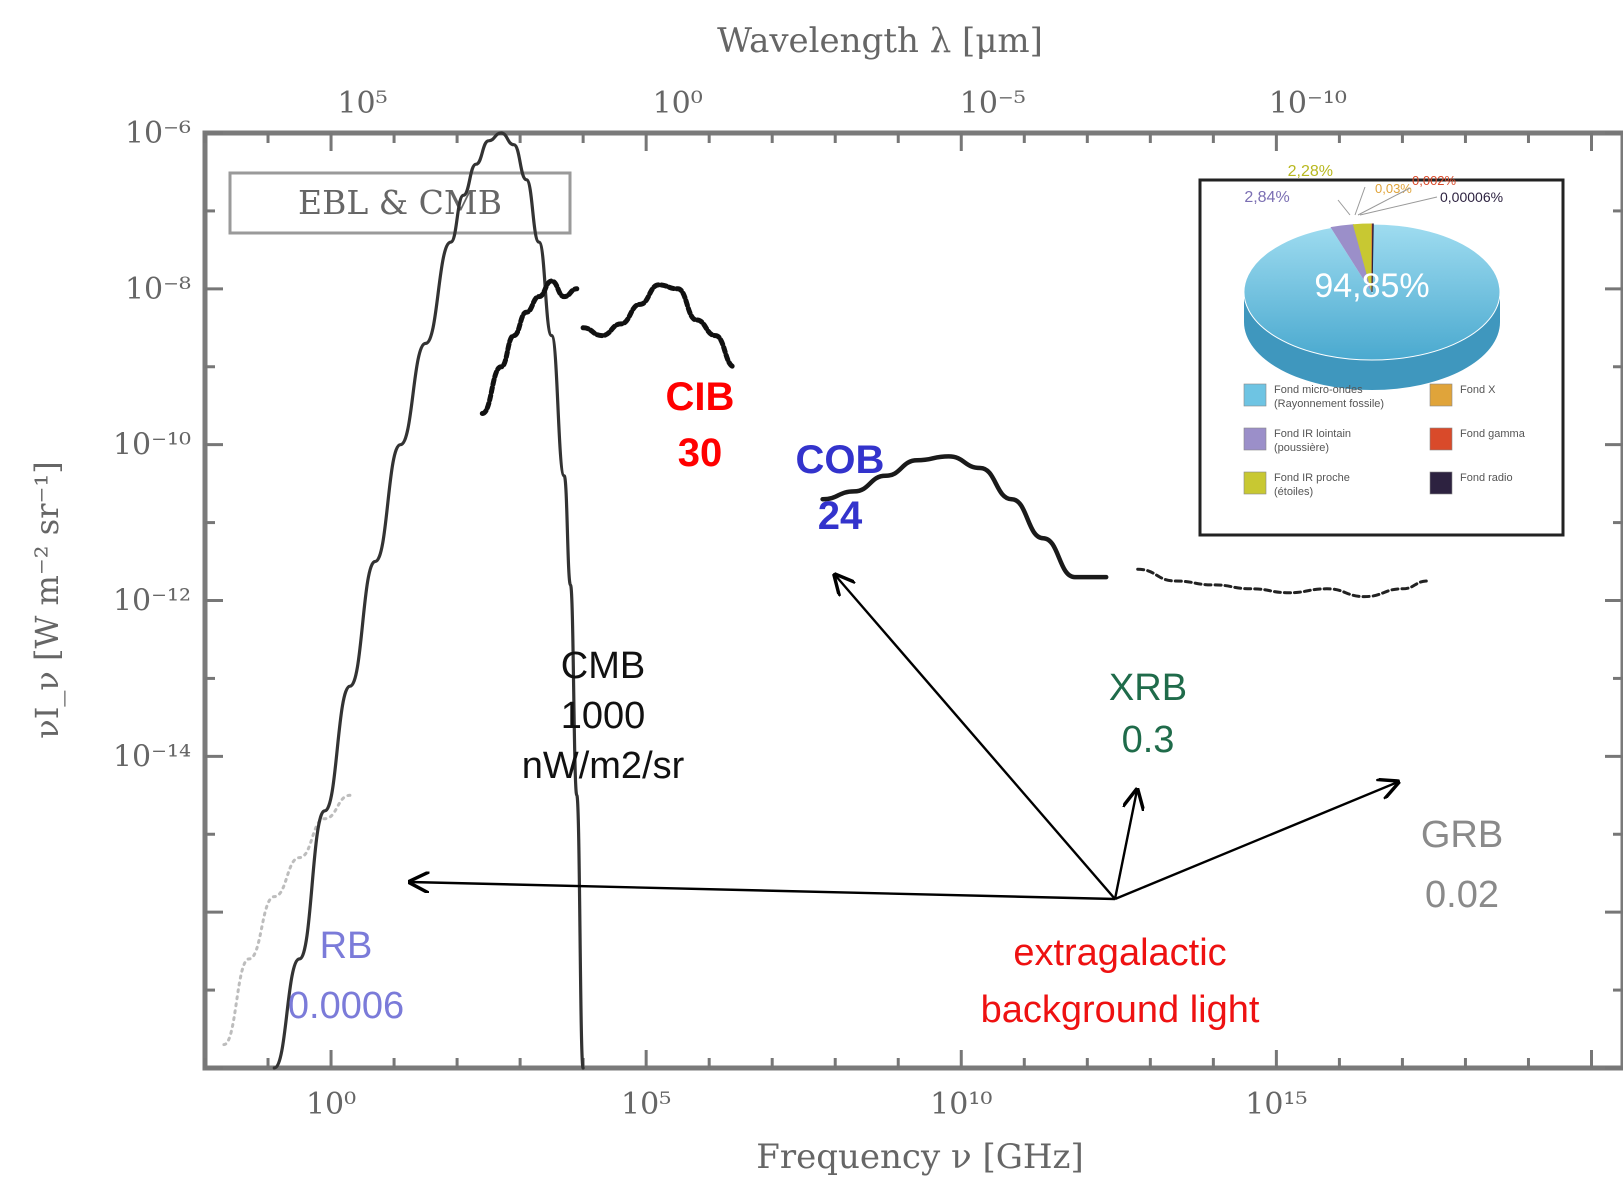  What do you see at coordinates (1478, 390) in the screenshot?
I see `pie-legend-label: Fond X` at bounding box center [1478, 390].